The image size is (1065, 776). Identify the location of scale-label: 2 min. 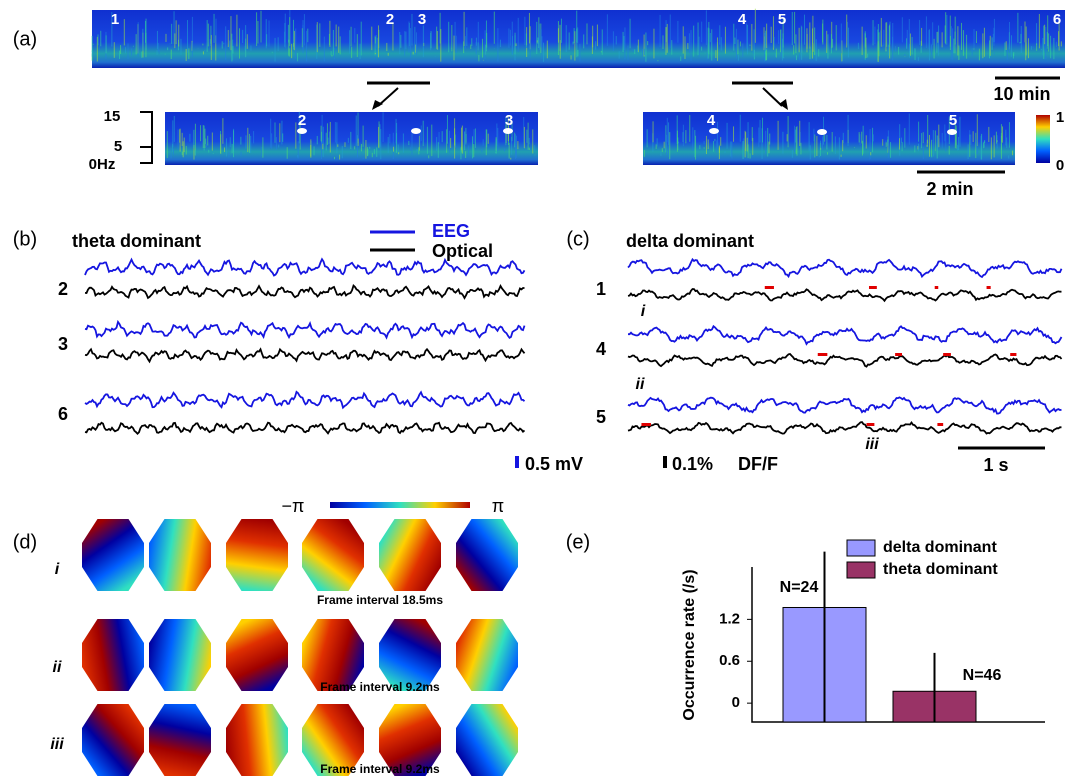
(949, 189).